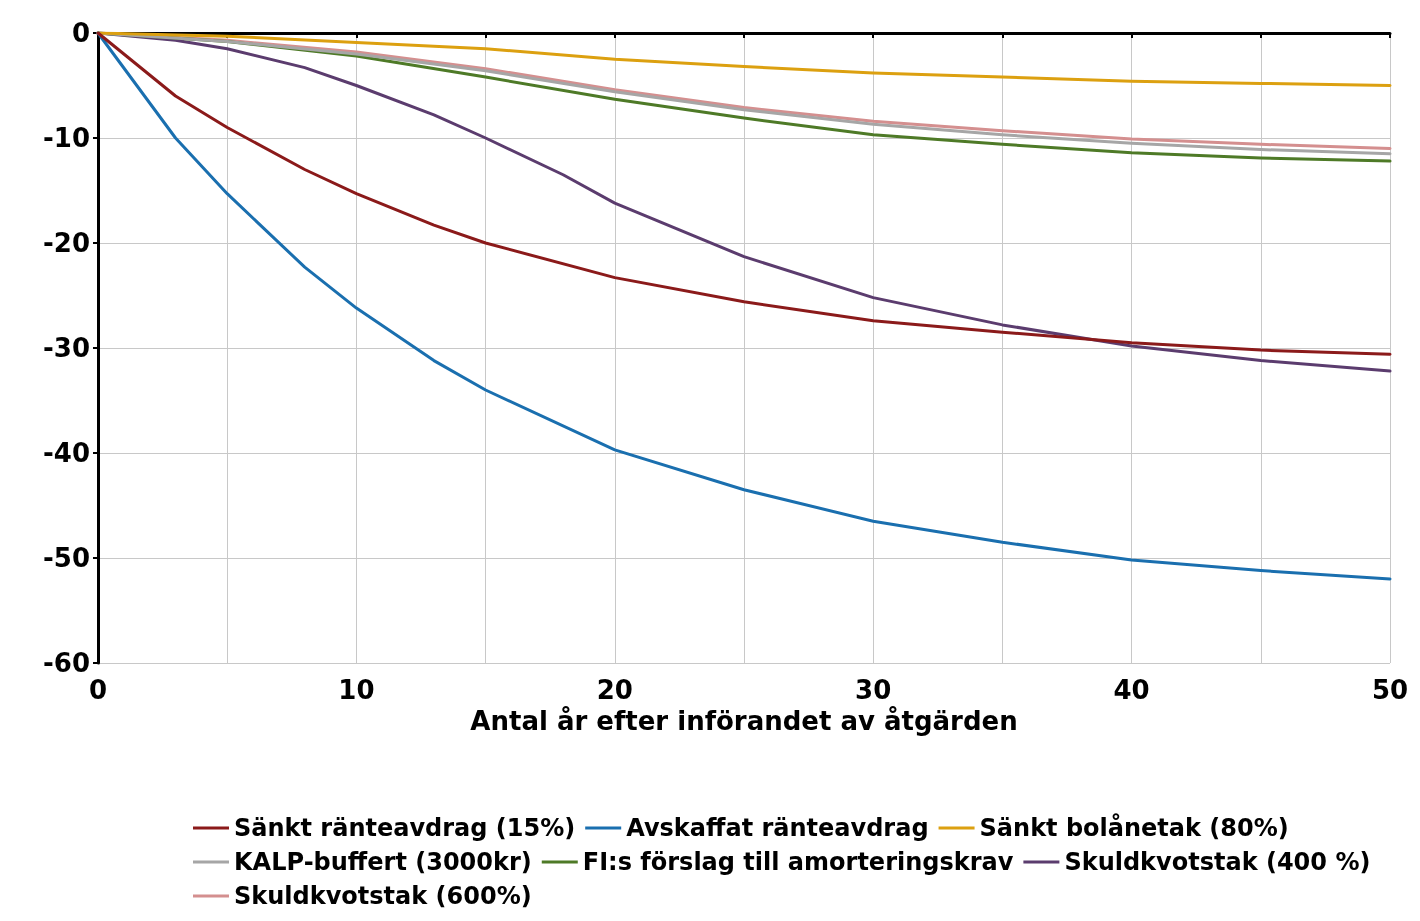 This screenshot has width=1420, height=921. What do you see at coordinates (66, 663) in the screenshot?
I see `y-tick-label: -60` at bounding box center [66, 663].